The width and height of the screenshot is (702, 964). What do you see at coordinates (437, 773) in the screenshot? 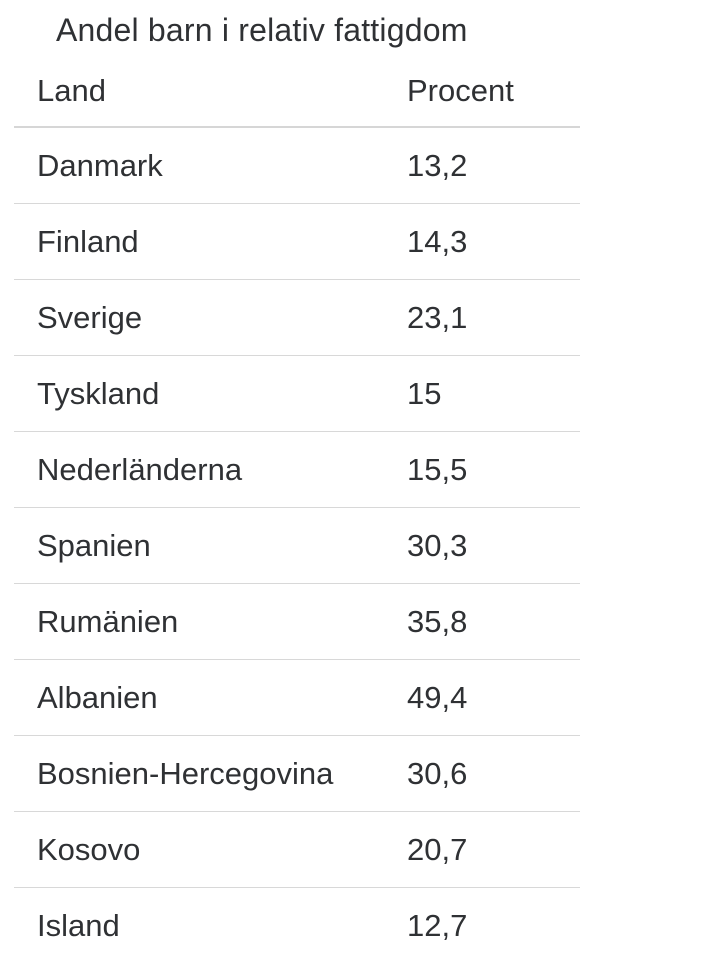
I see `percent-cell: 30,6` at bounding box center [437, 773].